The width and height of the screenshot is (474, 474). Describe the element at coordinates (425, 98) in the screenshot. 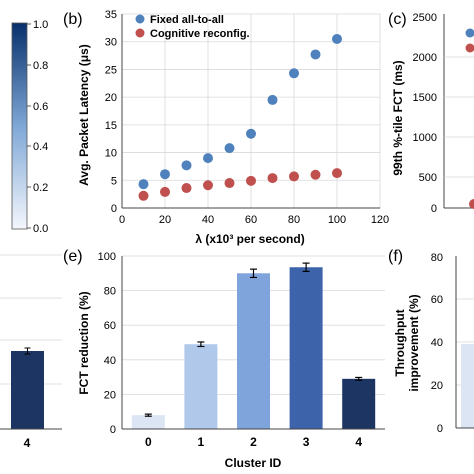

I see `panel-c-tick-label: 1500` at that location.